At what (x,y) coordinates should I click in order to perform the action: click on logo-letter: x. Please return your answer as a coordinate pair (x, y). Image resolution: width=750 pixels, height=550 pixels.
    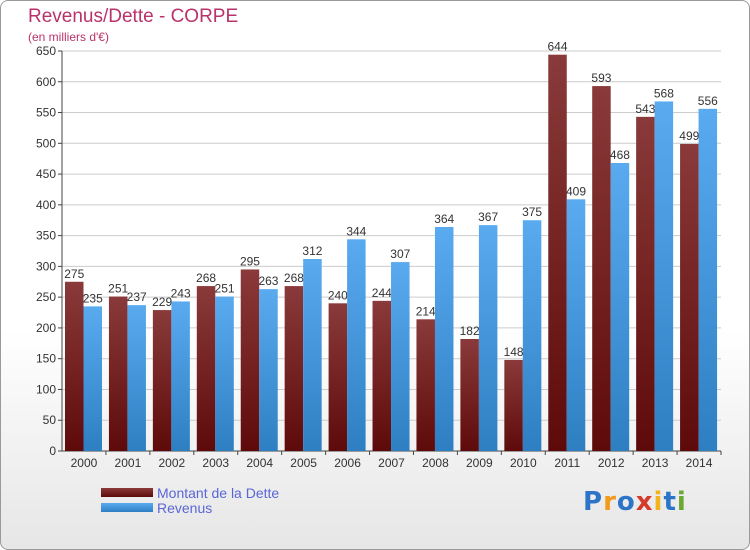
    Looking at the image, I should click on (644, 502).